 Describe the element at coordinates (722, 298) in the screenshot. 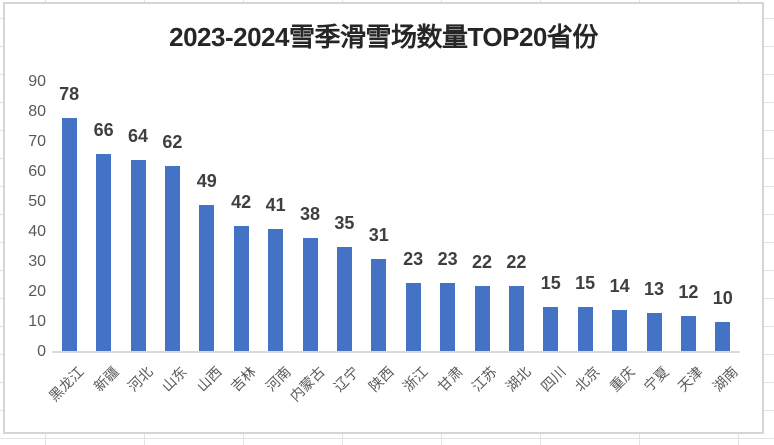

I see `bar-value-label: 10` at that location.